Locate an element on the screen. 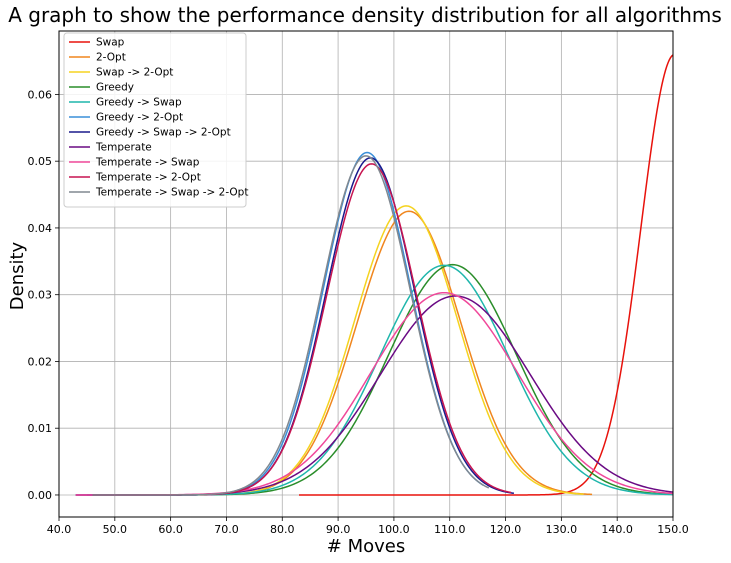 This screenshot has width=731, height=563. legend-entry: Swap -> 2-Opt is located at coordinates (134, 73).